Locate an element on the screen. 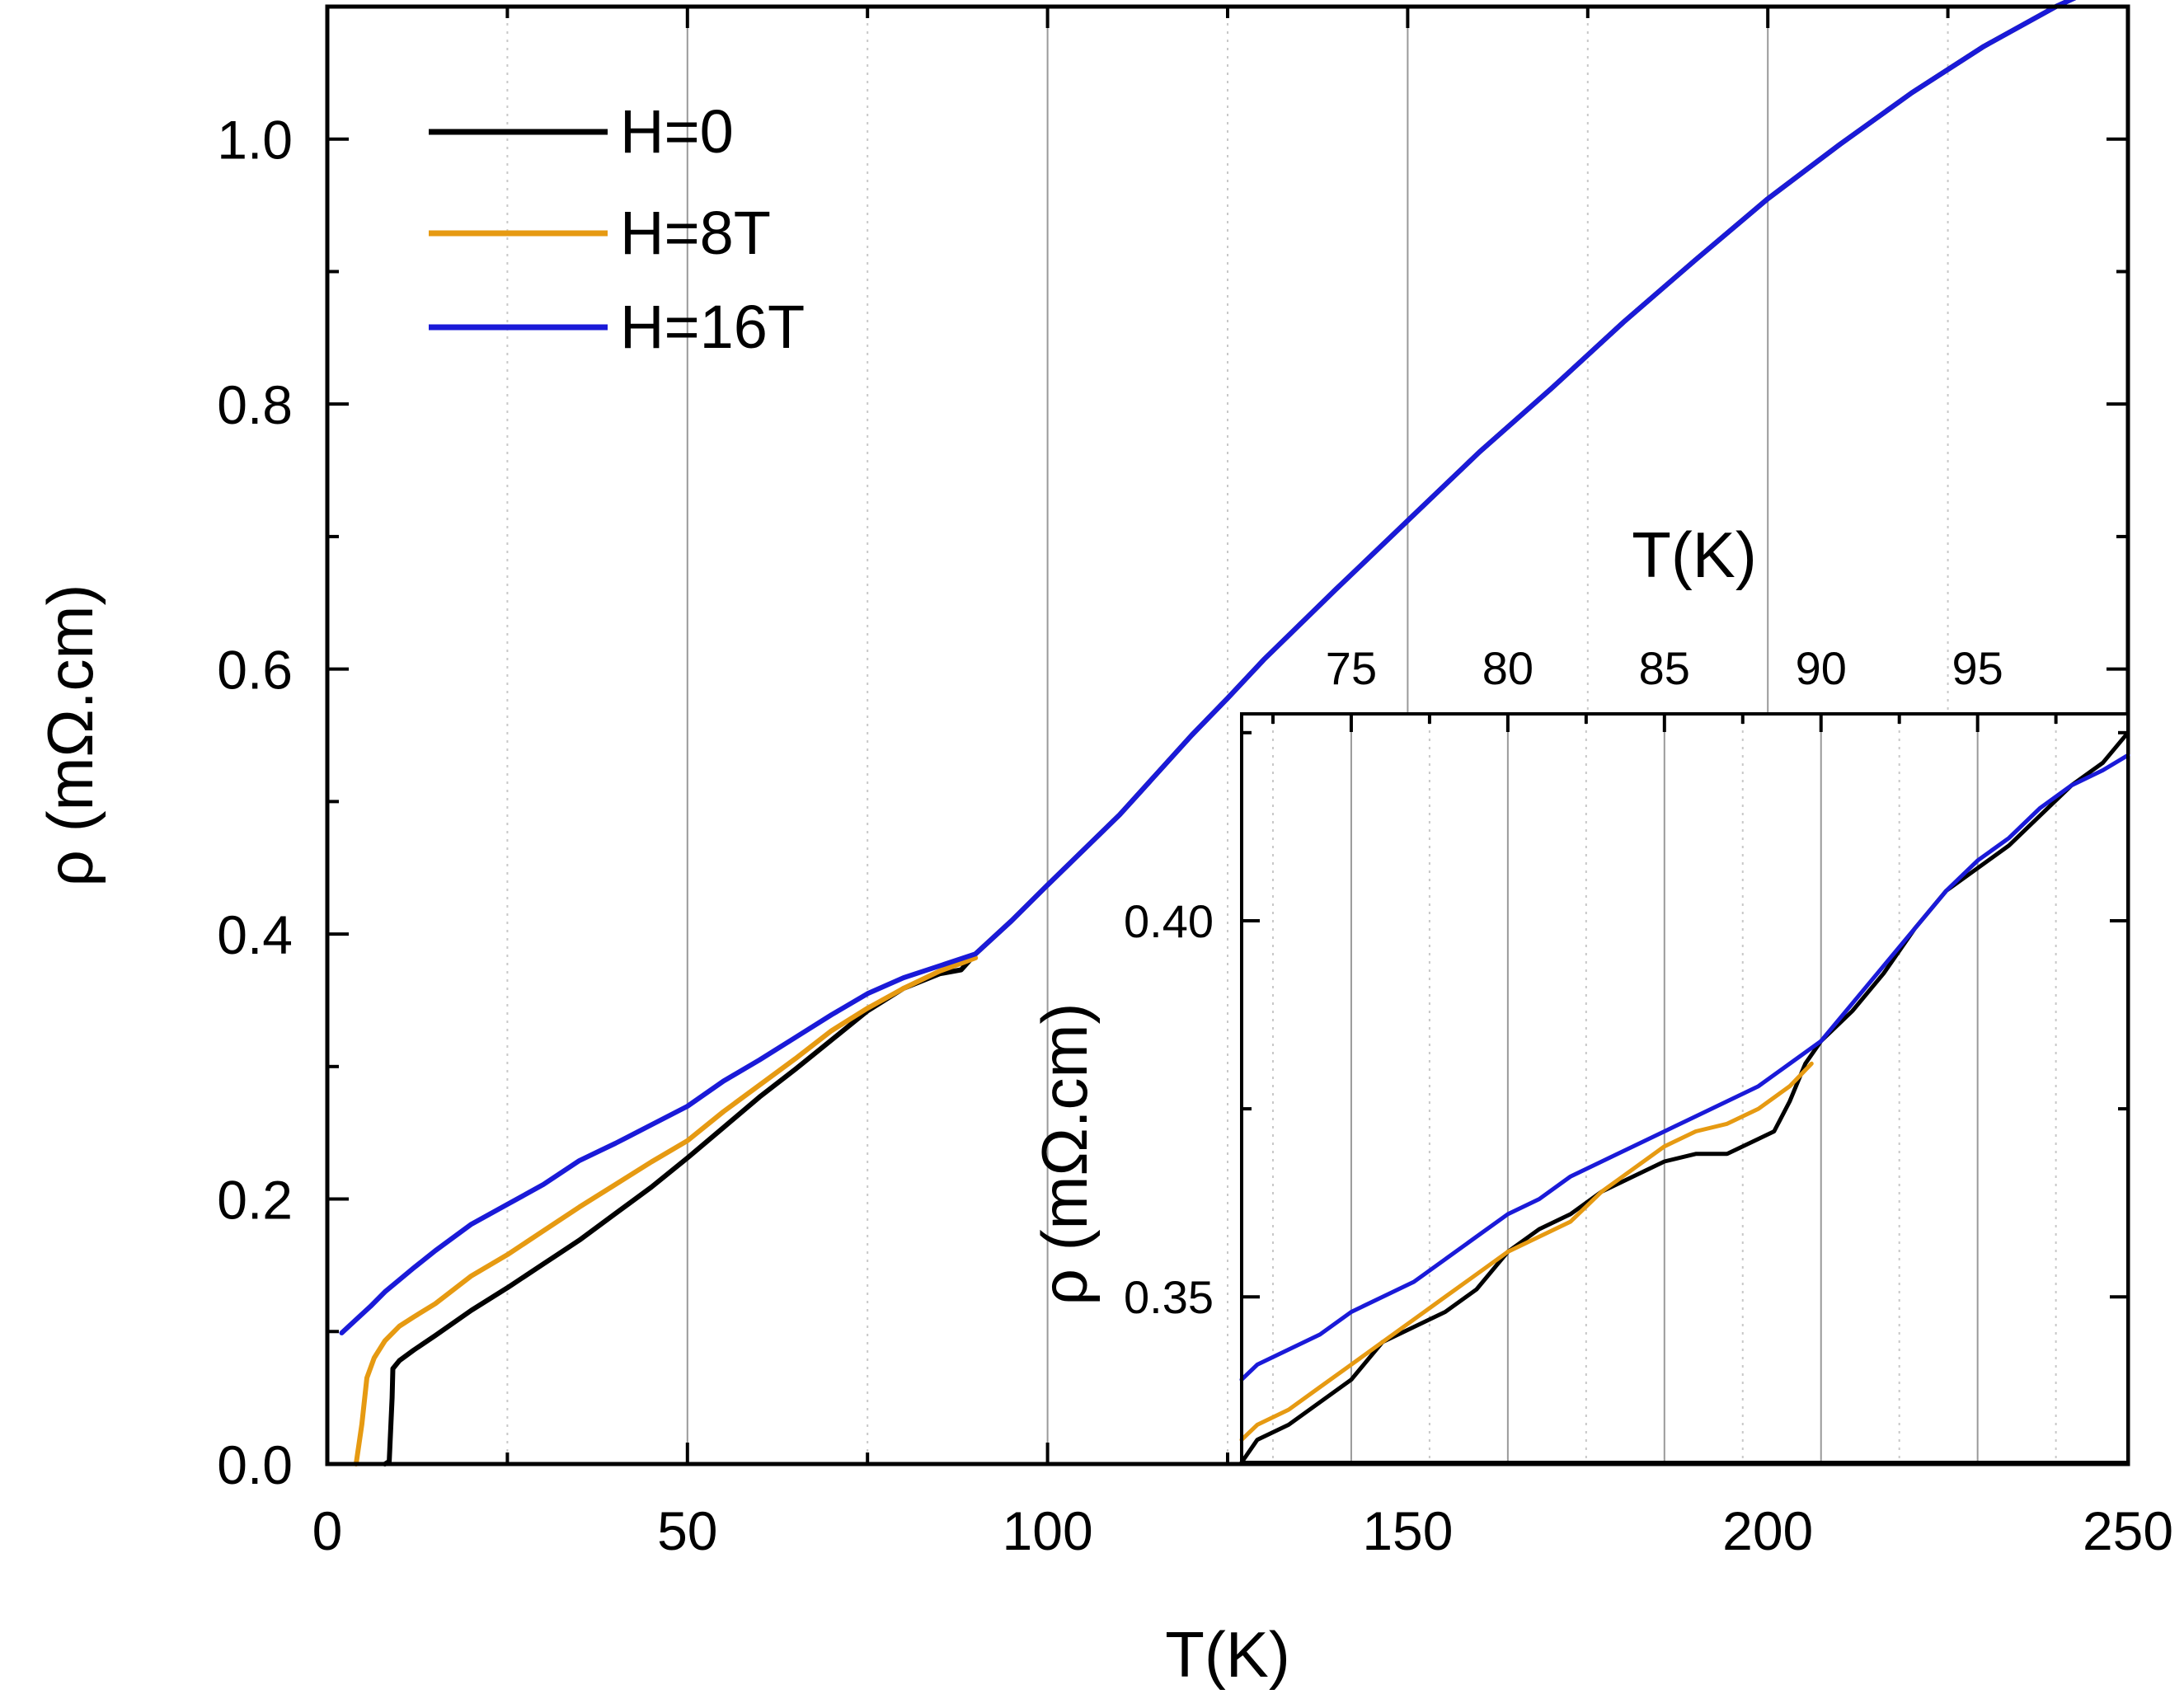 The width and height of the screenshot is (2184, 1694). main-y-tick-label-0-8: 0.8 is located at coordinates (255, 404).